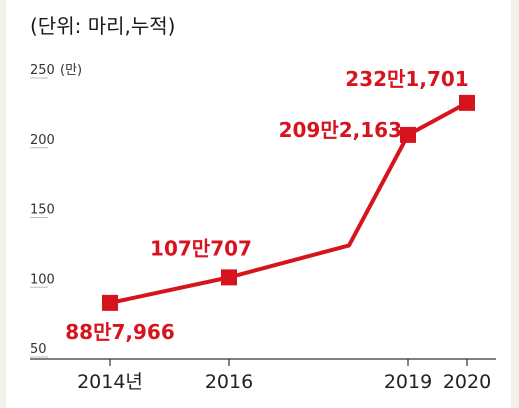  Describe the element at coordinates (110, 382) in the screenshot. I see `x-tick-label-2014: 2014년` at that location.